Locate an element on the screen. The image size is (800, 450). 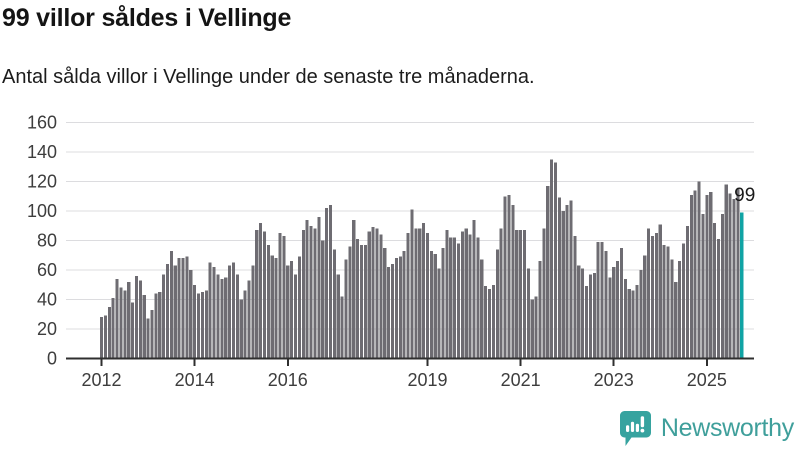
y-tick-label: 0 is located at coordinates (52, 359).